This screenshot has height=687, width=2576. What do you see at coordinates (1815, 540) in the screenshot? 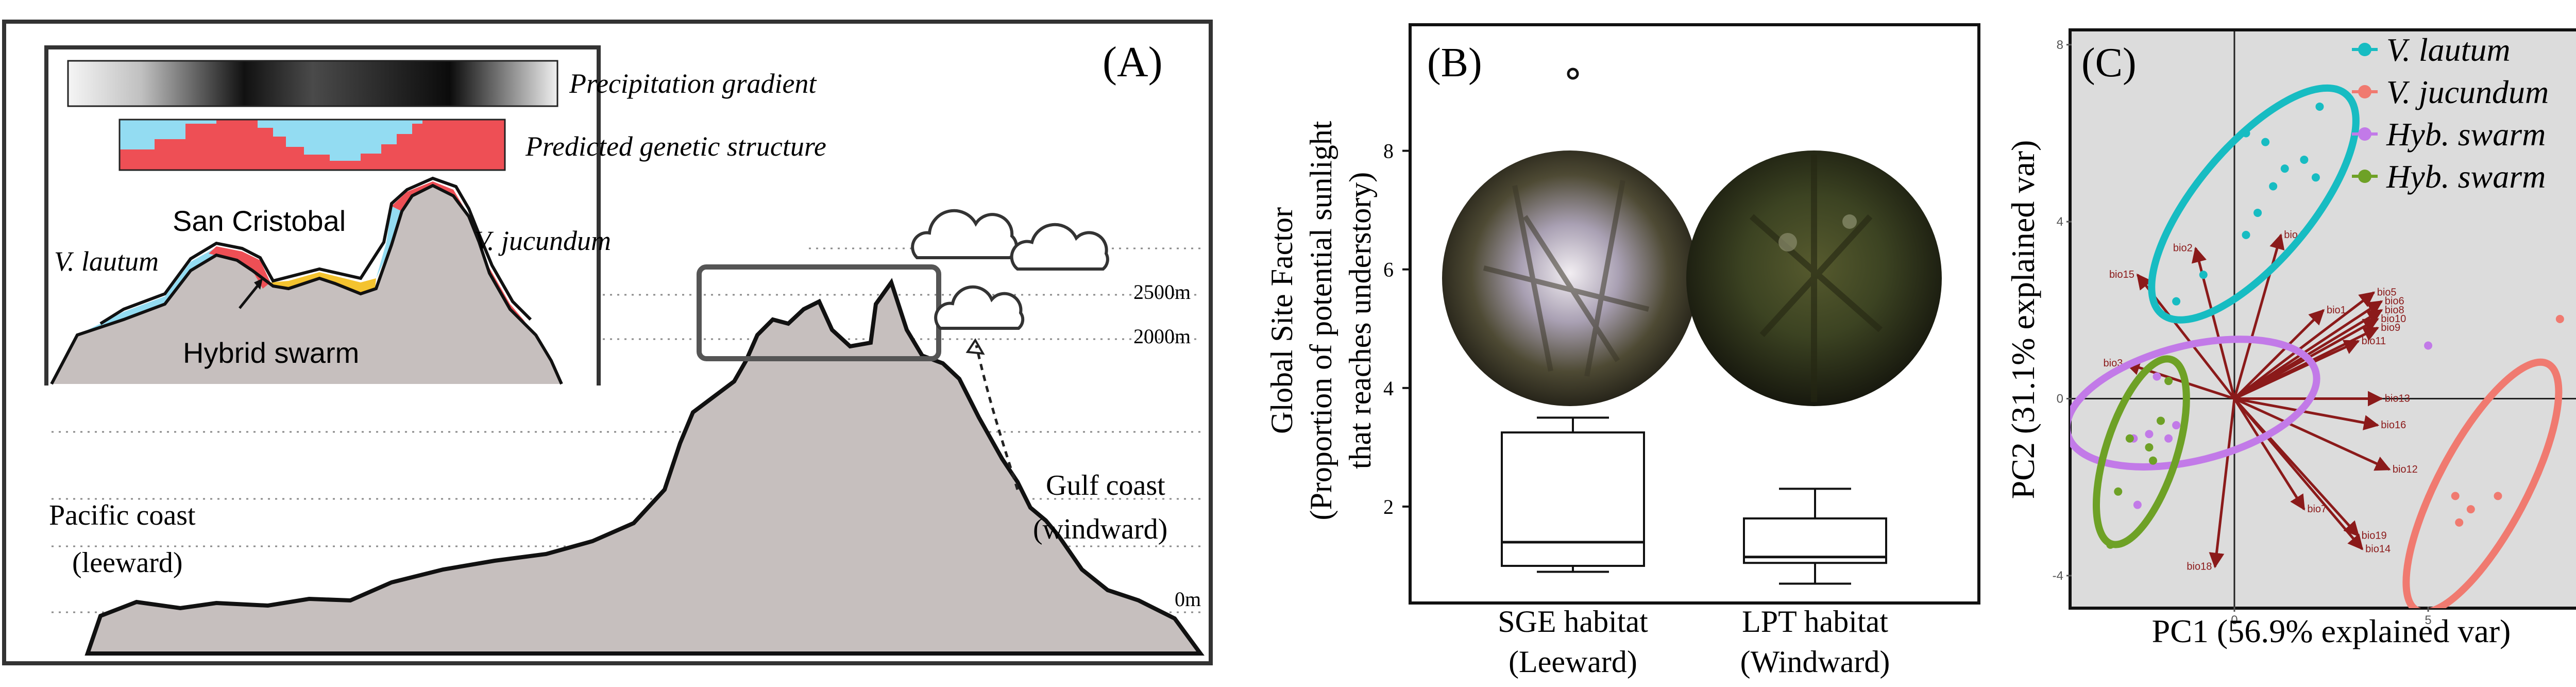
I see `box` at bounding box center [1815, 540].